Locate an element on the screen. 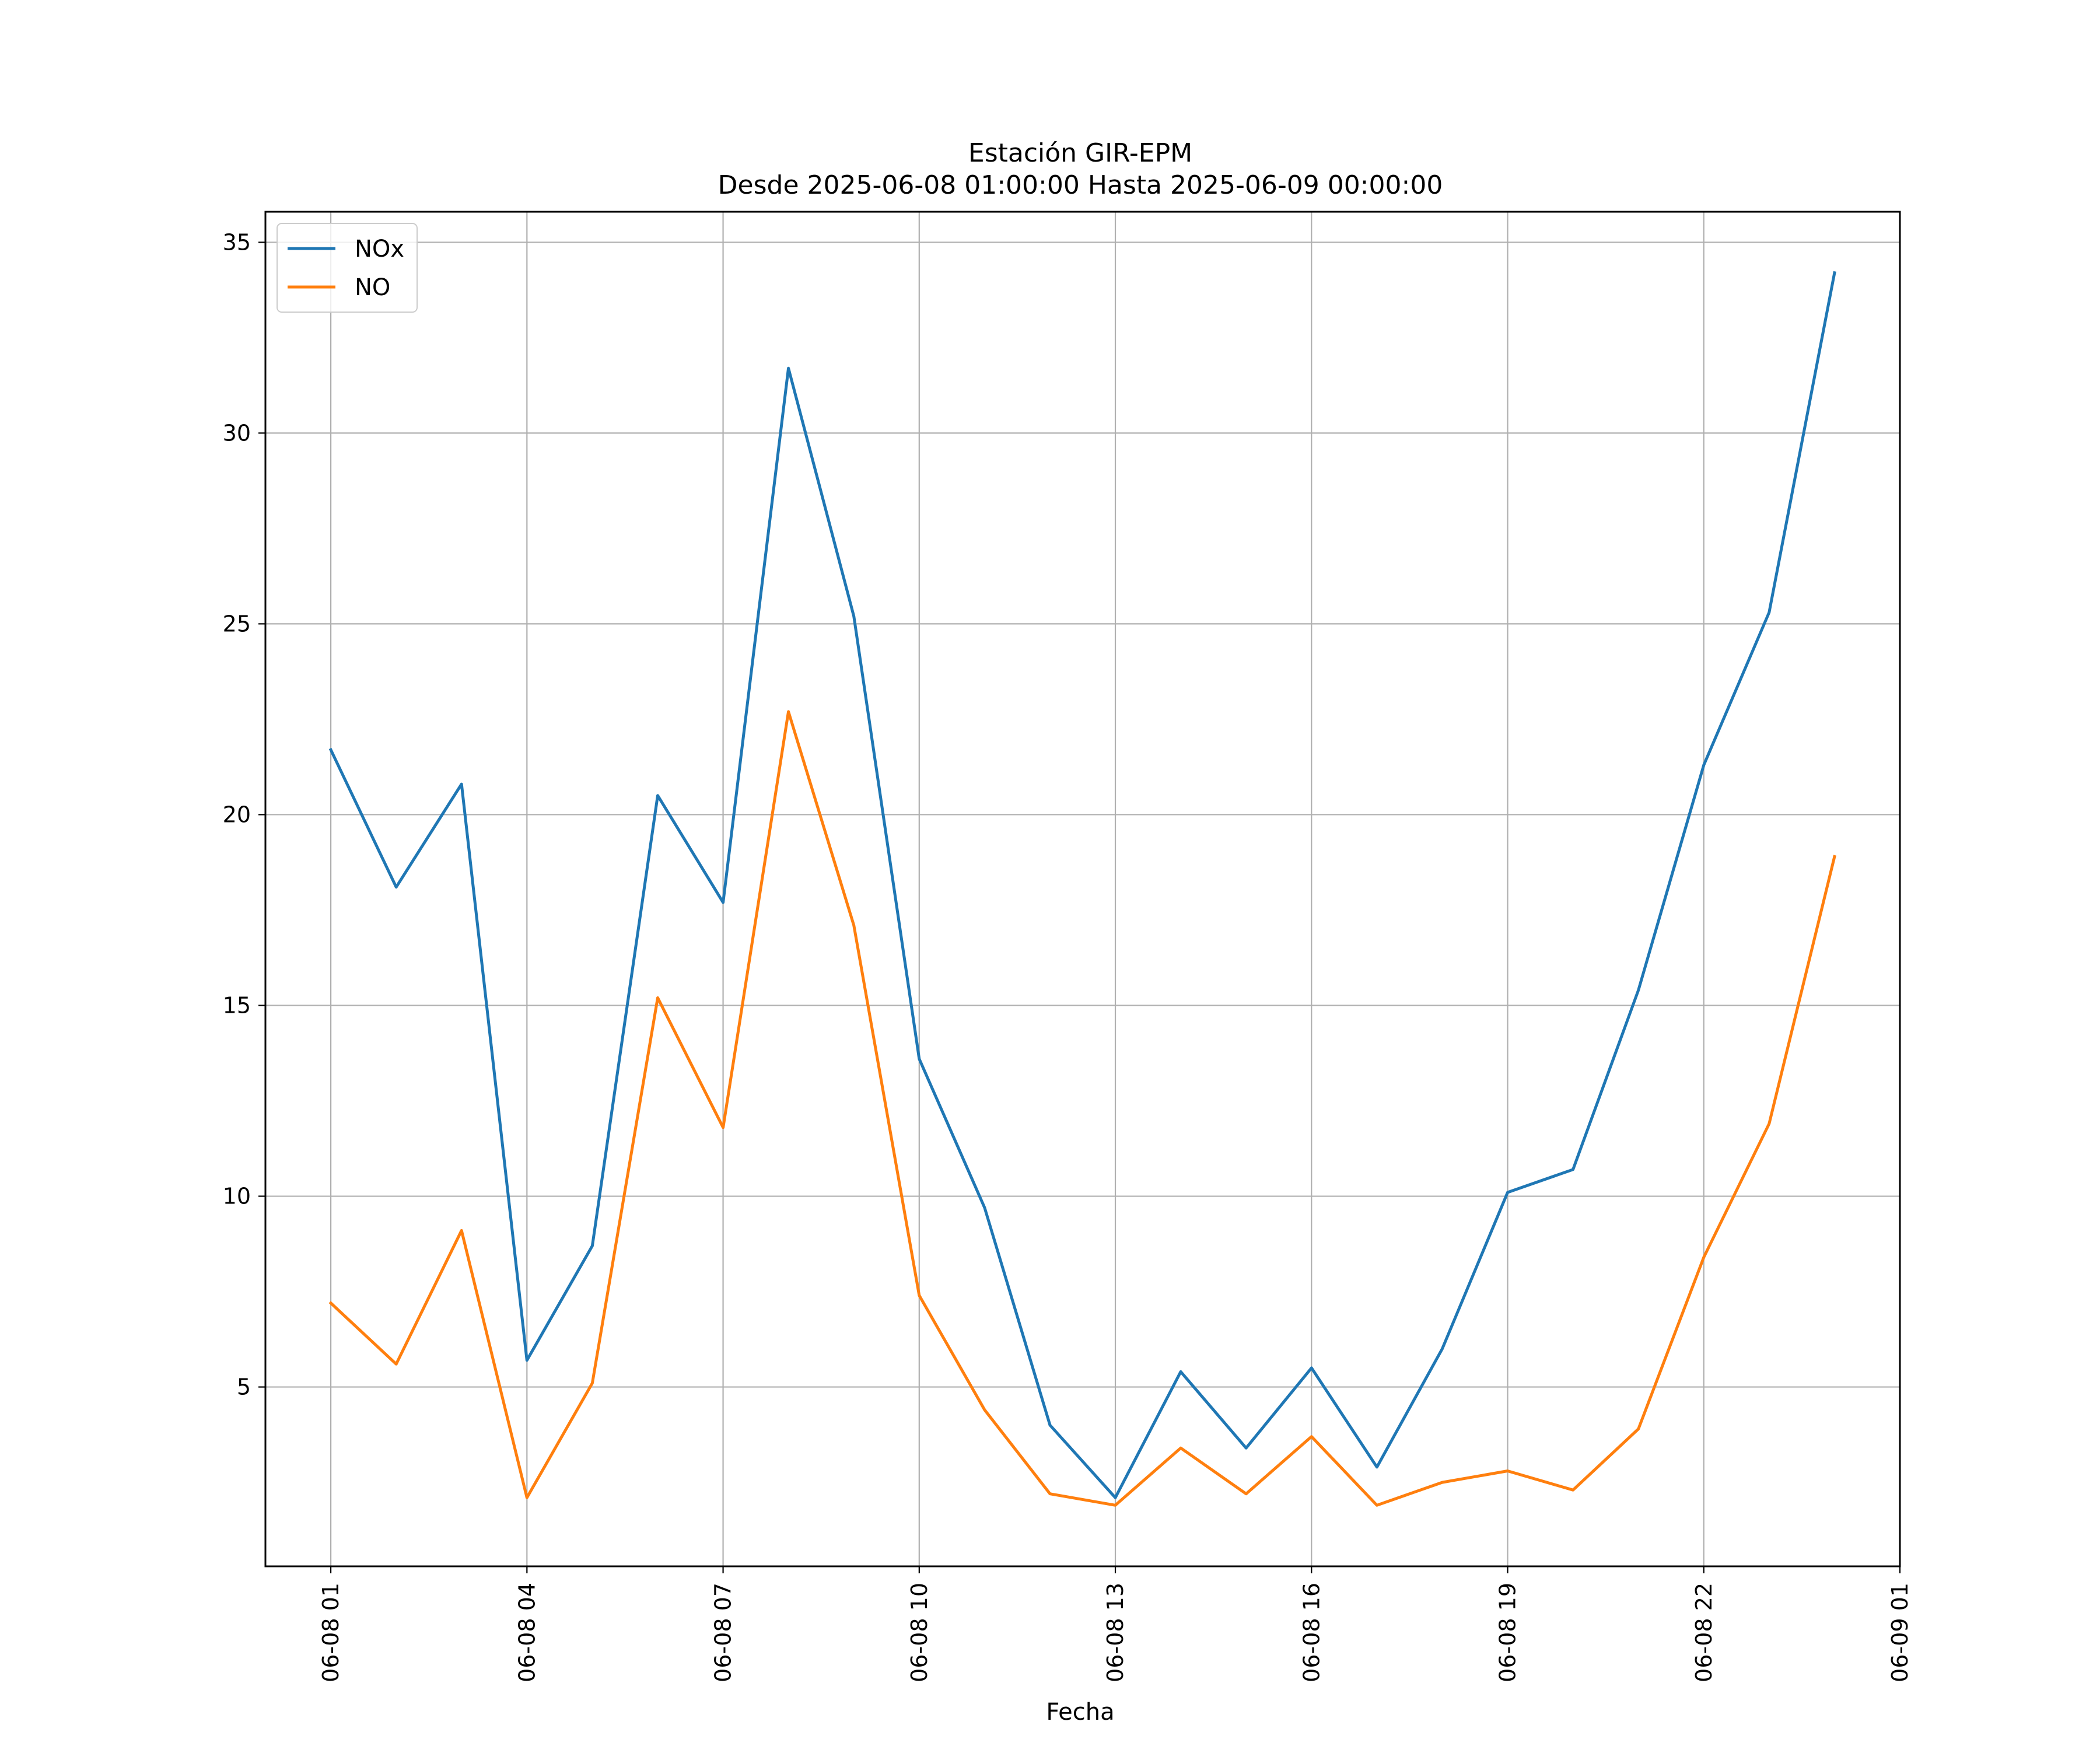  x-axis-label: Fecha is located at coordinates (1080, 1712).